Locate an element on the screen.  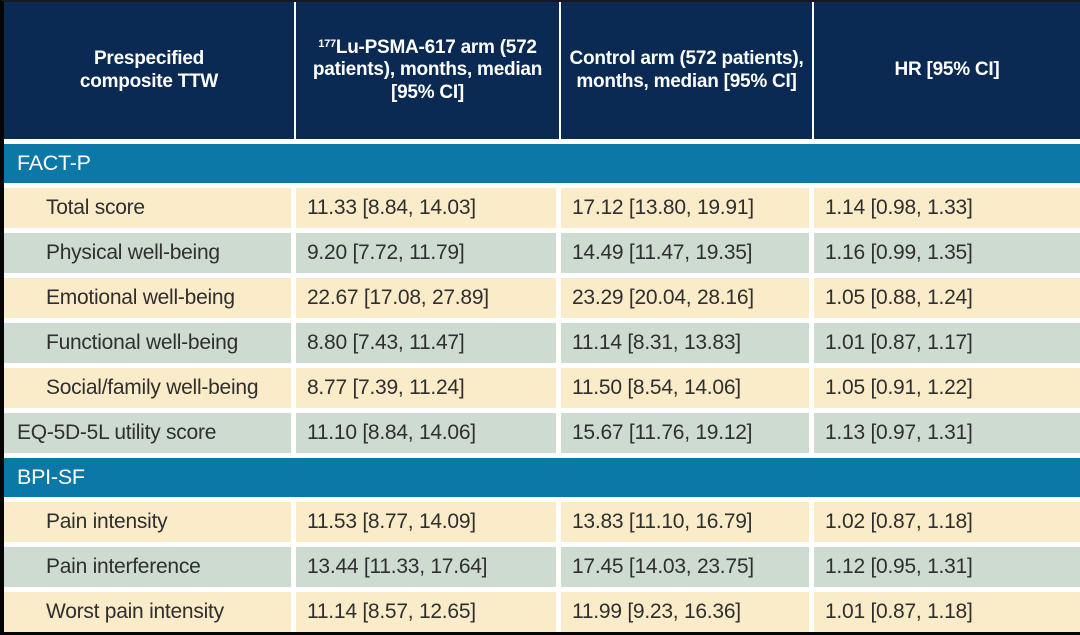
lu-arm-value-cell: 8.77 [7.39, 11.24] is located at coordinates (428, 388).